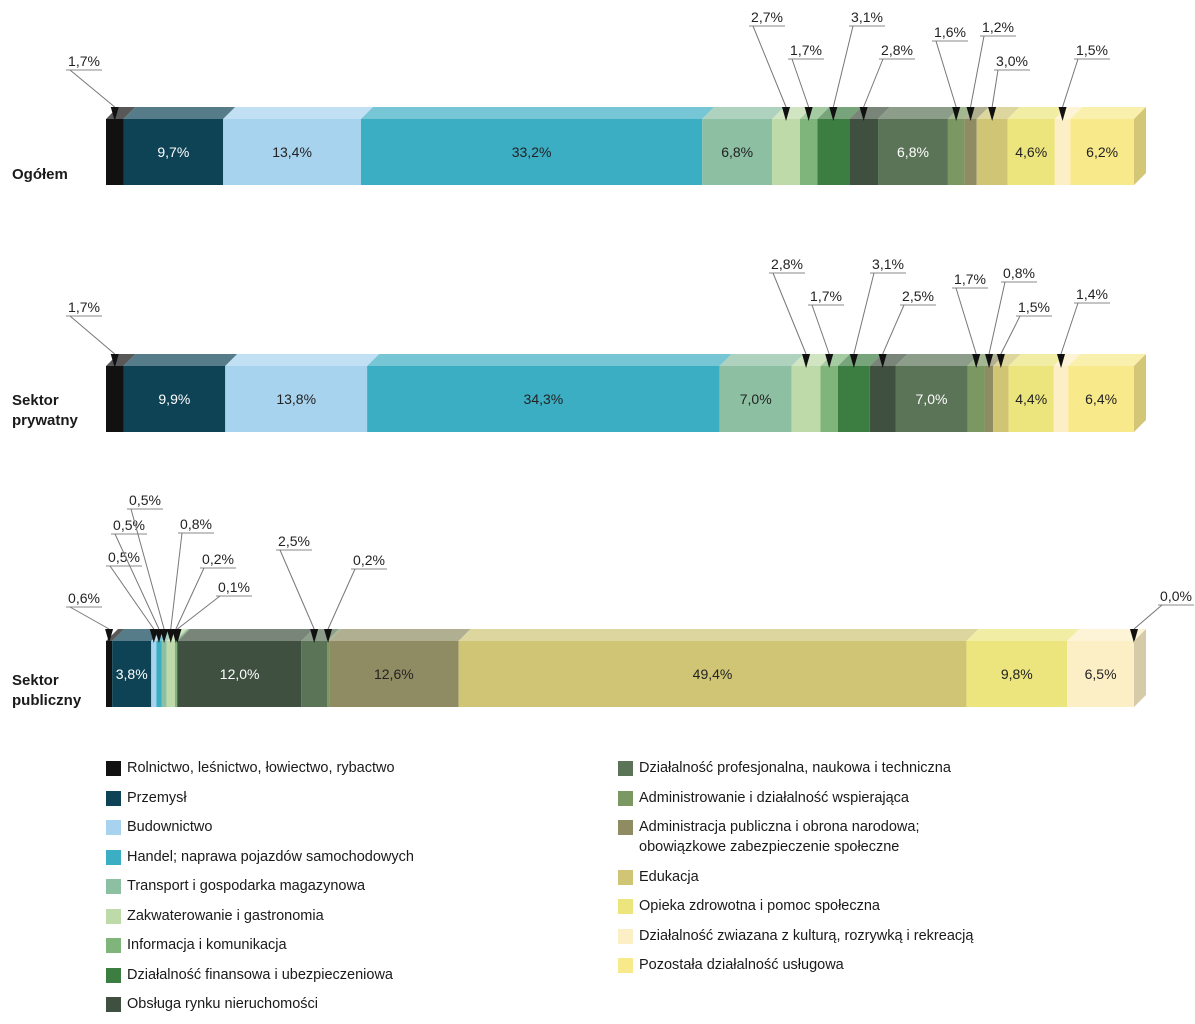 The height and width of the screenshot is (1024, 1195). I want to click on callout-label: 0,8%, so click(1011, 316).